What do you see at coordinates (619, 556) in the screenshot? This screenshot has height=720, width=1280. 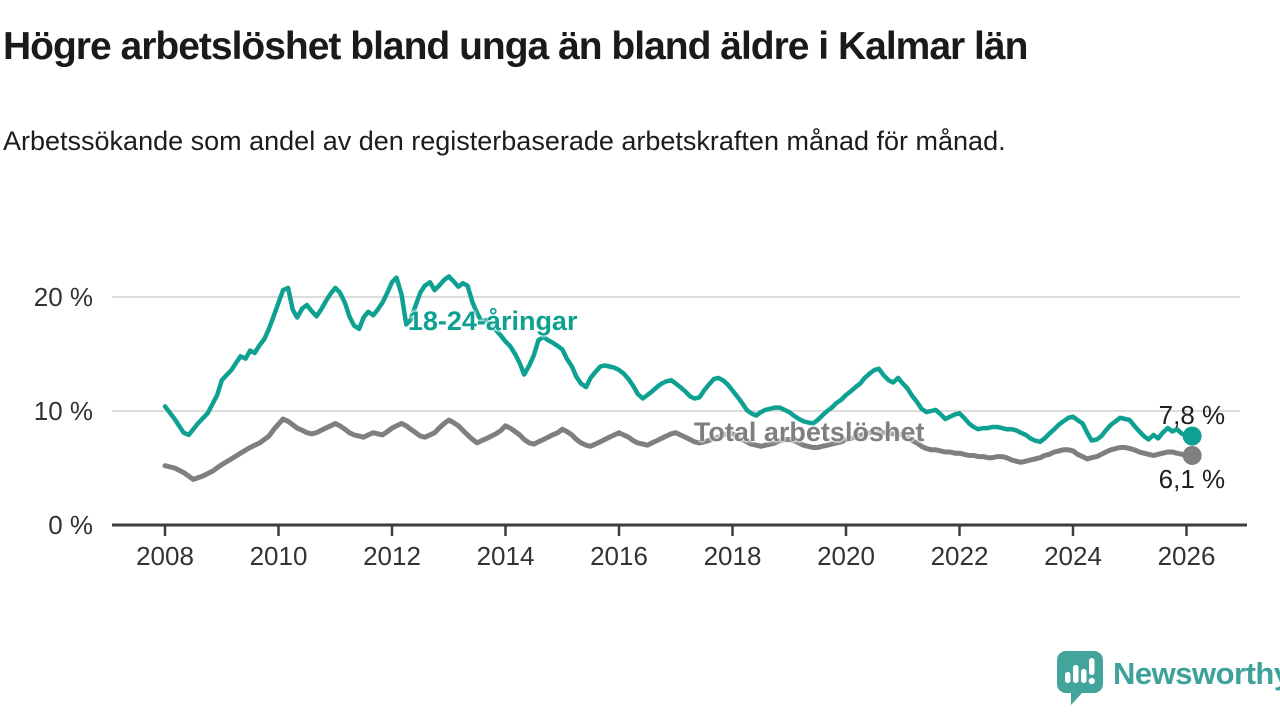 I see `x-axis-tick-label: 2016` at bounding box center [619, 556].